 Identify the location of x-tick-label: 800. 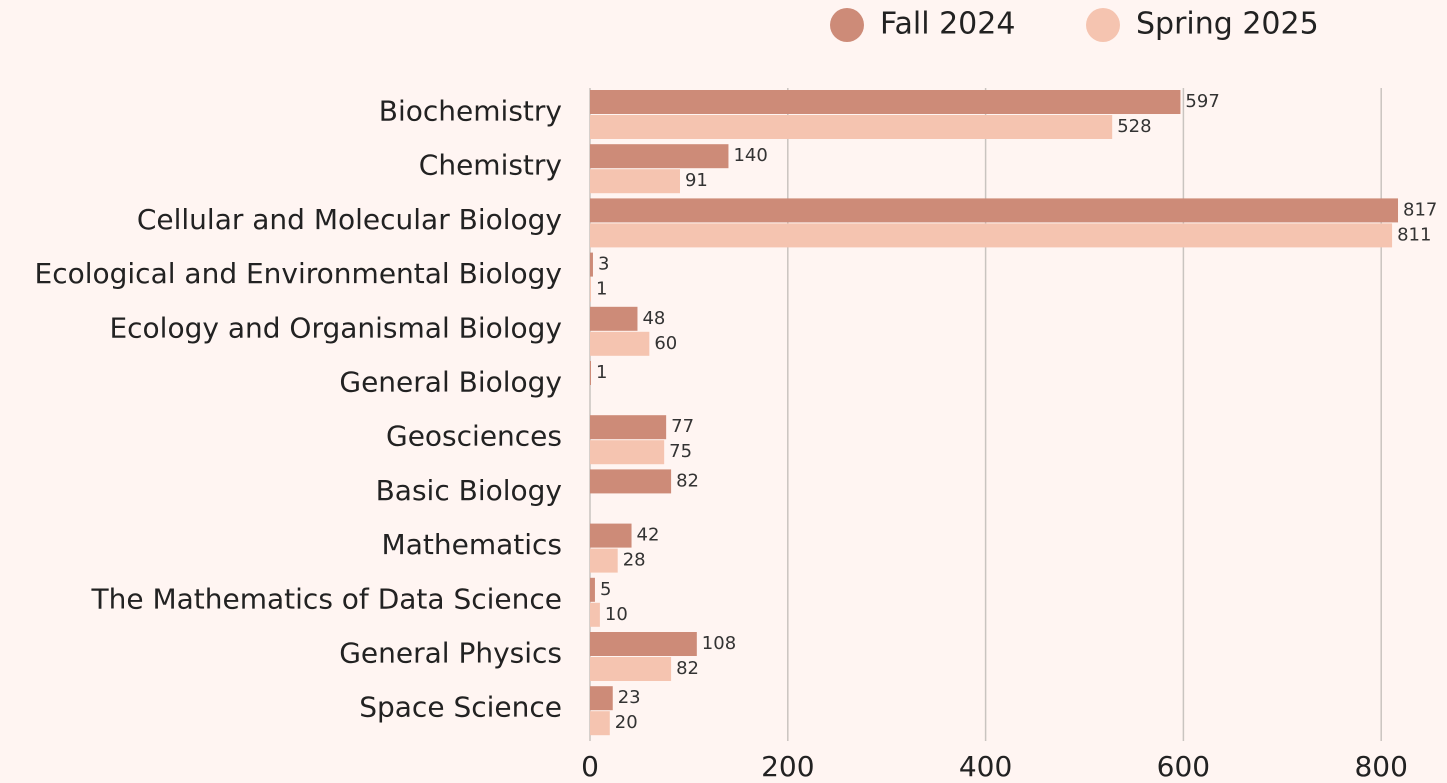
(1380, 766).